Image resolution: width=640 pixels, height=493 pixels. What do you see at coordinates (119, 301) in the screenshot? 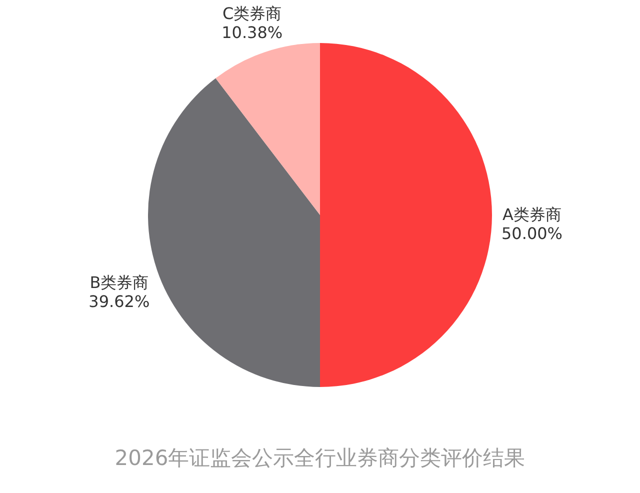
I see `data-label: 39.62%` at bounding box center [119, 301].